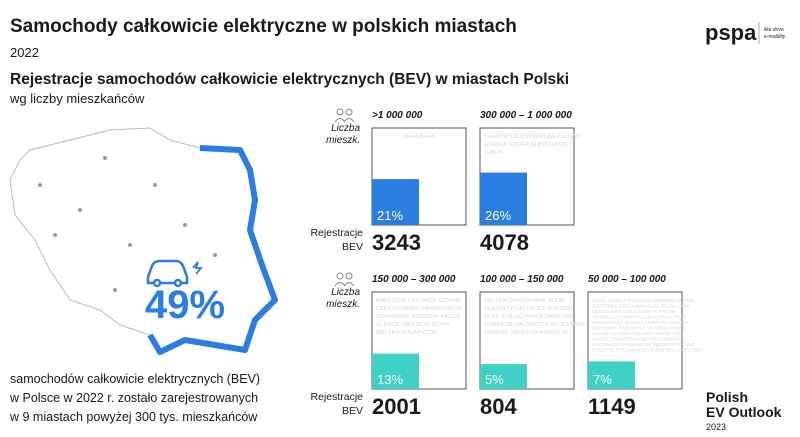 The height and width of the screenshot is (437, 800). Describe the element at coordinates (602, 379) in the screenshot. I see `value-label: 7%` at that location.